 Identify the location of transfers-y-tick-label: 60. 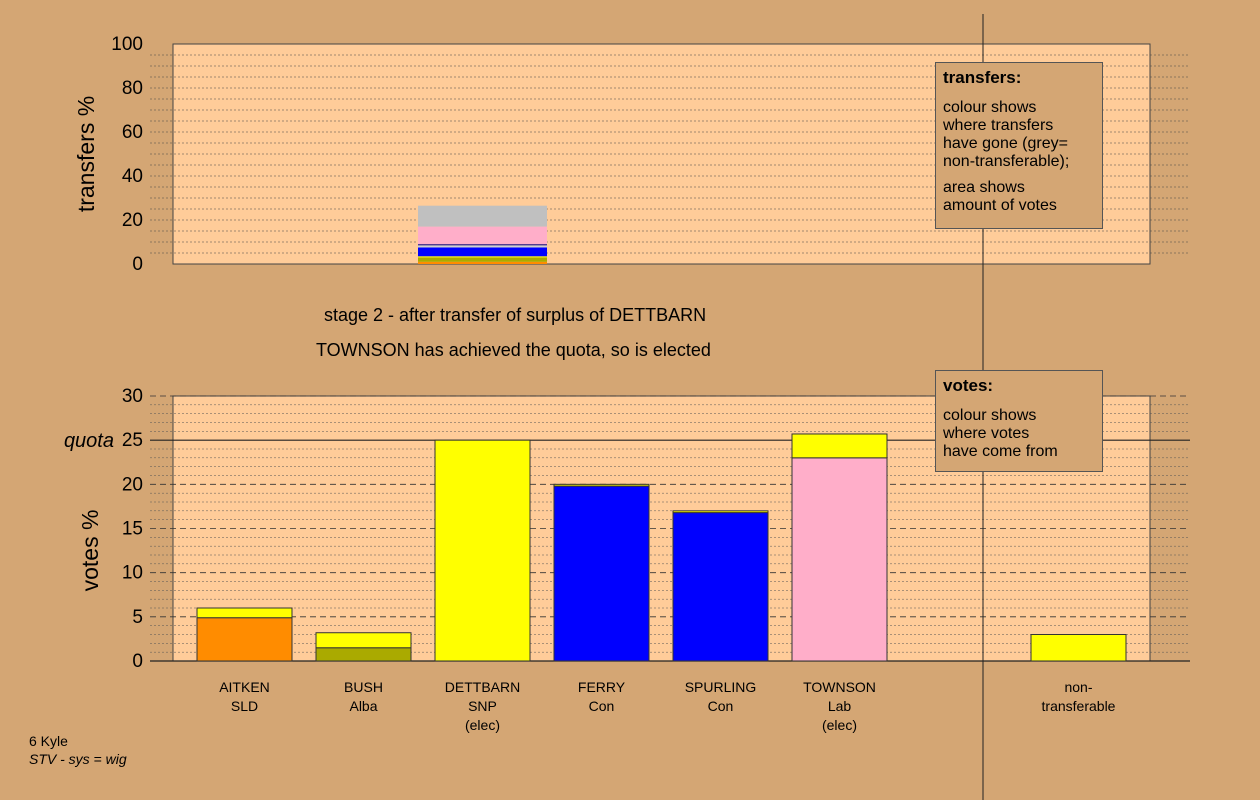
(132, 132).